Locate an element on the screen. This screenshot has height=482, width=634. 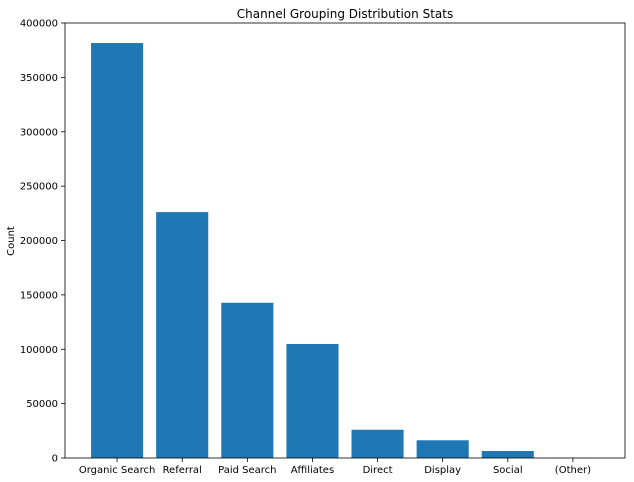
x-tick-label: Social is located at coordinates (508, 470).